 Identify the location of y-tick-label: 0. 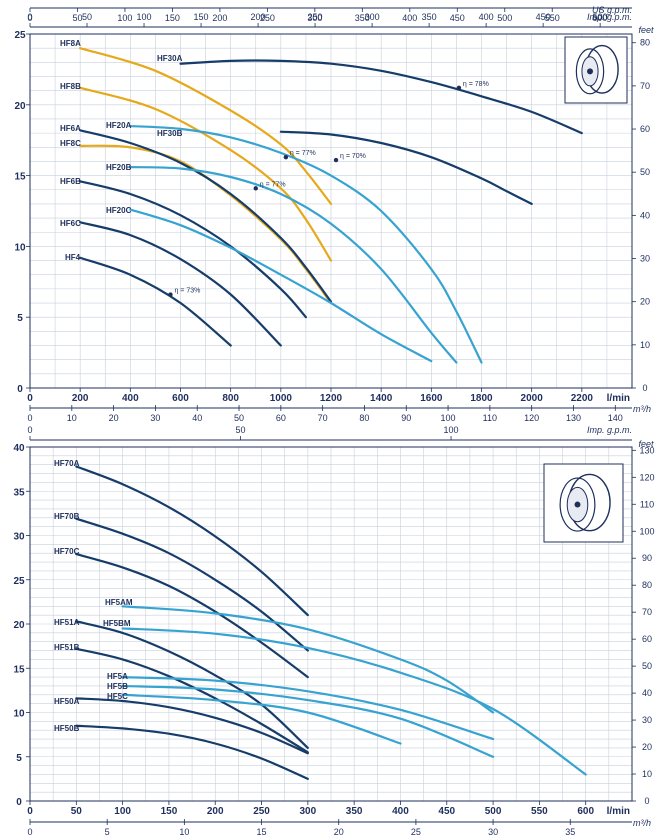
(19, 802).